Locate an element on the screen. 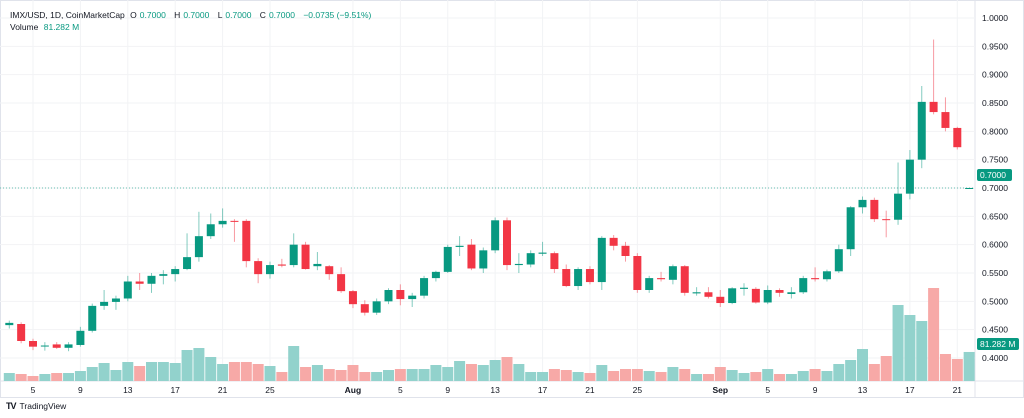  price-tick-label: 0.6000 is located at coordinates (995, 245).